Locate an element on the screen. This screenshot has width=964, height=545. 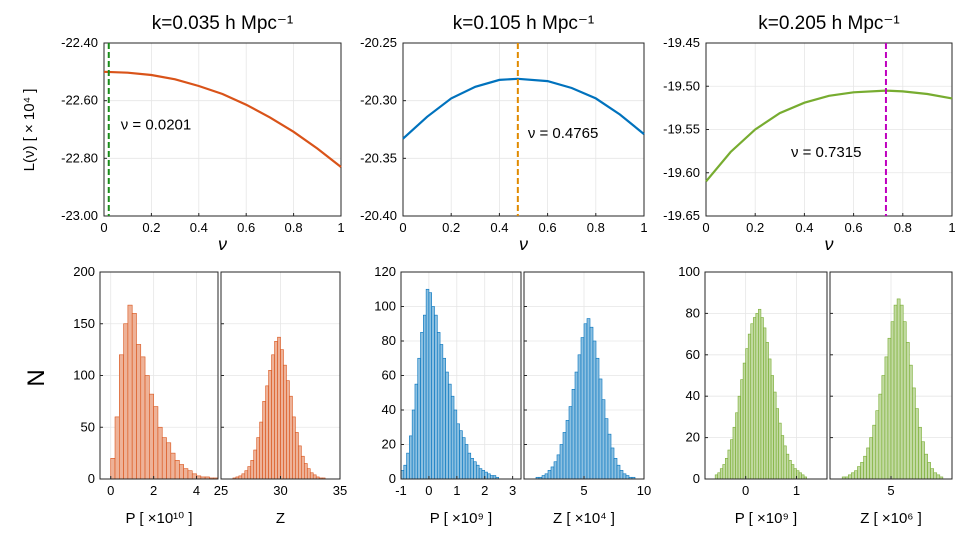
y-tick-label: -20.25 is located at coordinates (378, 42).